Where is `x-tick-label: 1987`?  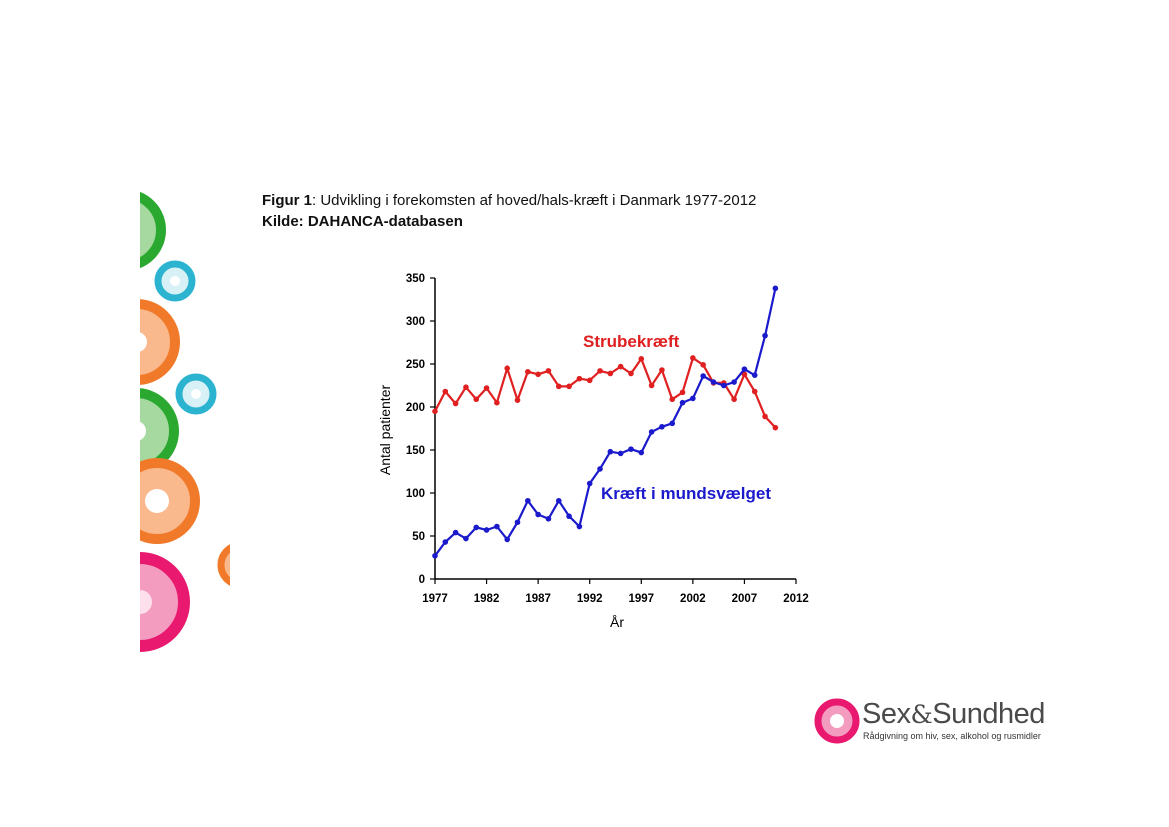 x-tick-label: 1987 is located at coordinates (538, 599).